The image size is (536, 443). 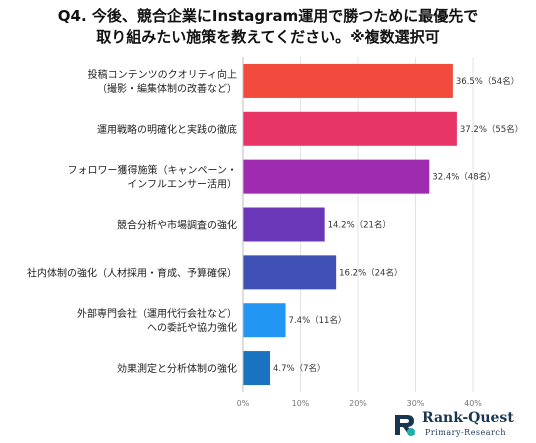 I want to click on category-label: 効果測定と分析体制の強化, so click(x=177, y=368).